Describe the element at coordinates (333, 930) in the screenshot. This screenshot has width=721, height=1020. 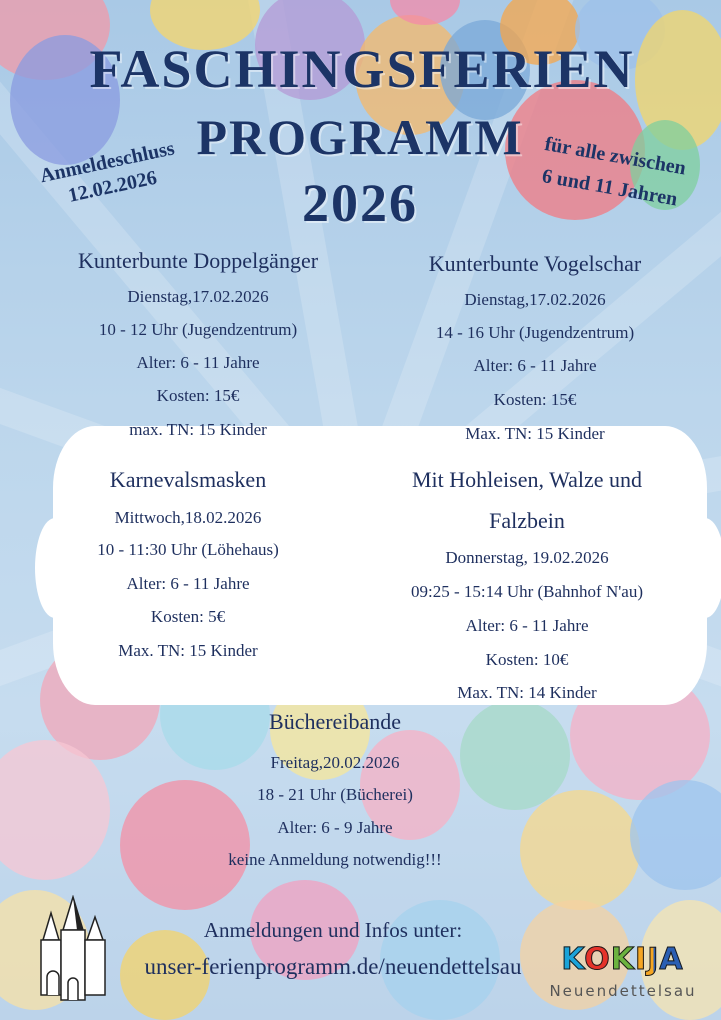
I see `footer-info: Anmeldungen und Infos unter:` at that location.